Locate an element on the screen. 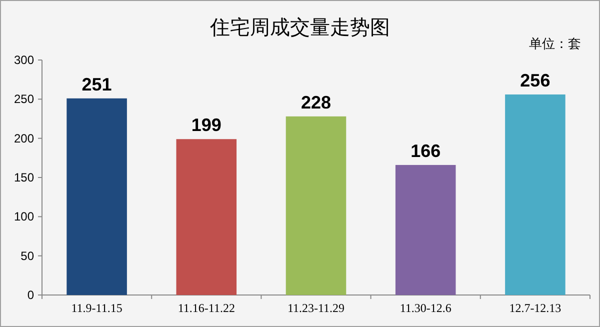 The width and height of the screenshot is (600, 327). y-tick-label: 200 is located at coordinates (24, 138).